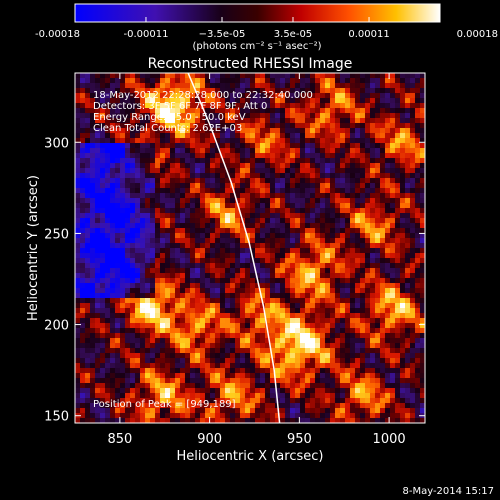 This screenshot has height=500, width=500. What do you see at coordinates (167, 128) in the screenshot?
I see `annotation-clean-counts: Clean Total Counts: 2.62E+03` at bounding box center [167, 128].